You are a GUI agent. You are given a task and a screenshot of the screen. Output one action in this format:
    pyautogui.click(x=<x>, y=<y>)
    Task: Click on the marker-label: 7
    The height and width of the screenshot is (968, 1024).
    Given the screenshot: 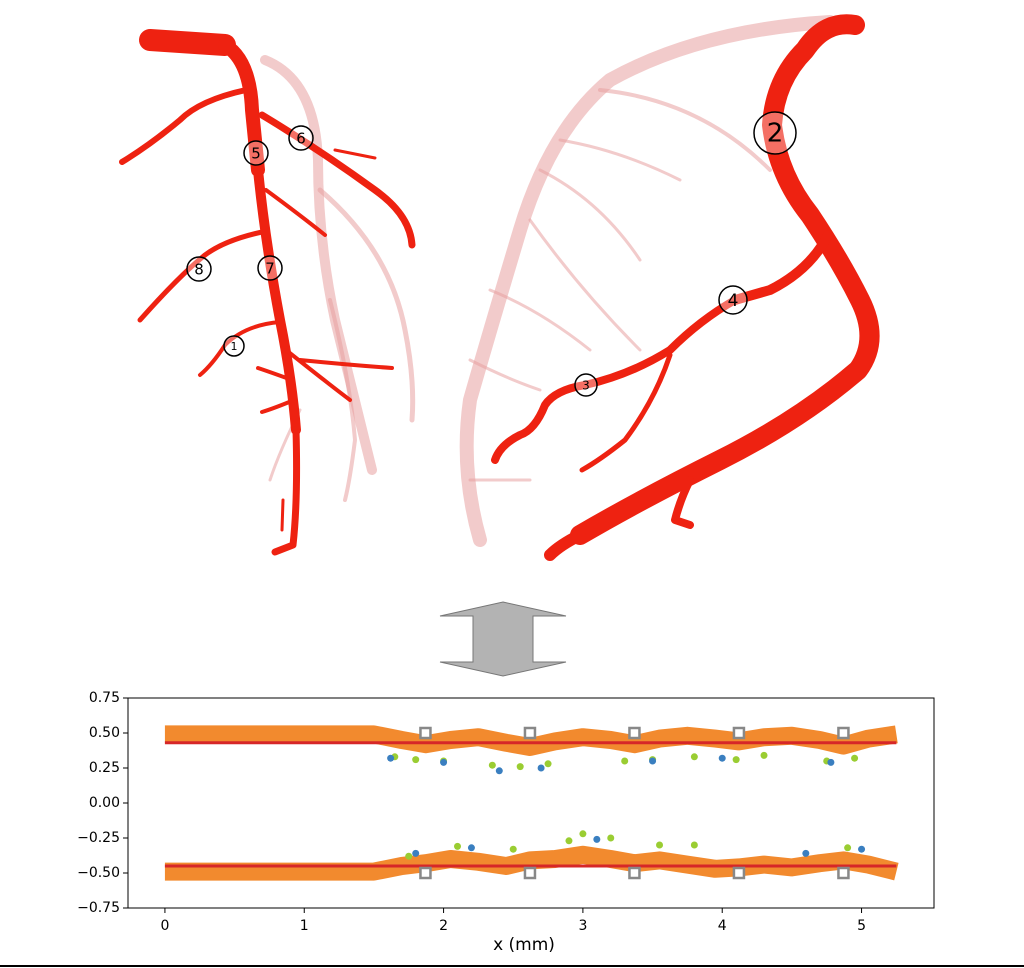 What is the action you would take?
    pyautogui.click(x=270, y=269)
    